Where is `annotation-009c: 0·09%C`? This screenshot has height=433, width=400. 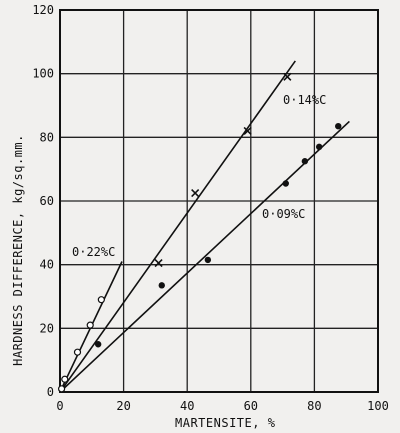
annotation-009c: 0·09%C is located at coordinates (283, 214).